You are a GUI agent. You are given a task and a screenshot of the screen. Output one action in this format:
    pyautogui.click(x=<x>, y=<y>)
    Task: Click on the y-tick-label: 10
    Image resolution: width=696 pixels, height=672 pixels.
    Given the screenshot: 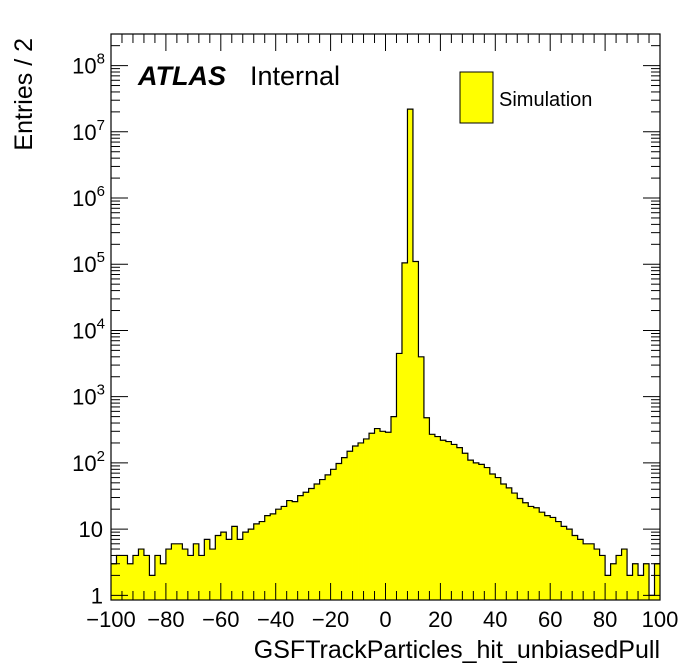 What is the action you would take?
    pyautogui.click(x=91, y=529)
    